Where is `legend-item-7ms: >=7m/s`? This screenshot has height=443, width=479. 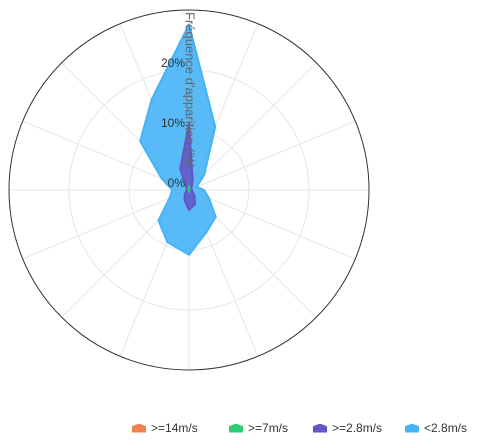 legend-item-7ms: >=7m/s is located at coordinates (258, 428).